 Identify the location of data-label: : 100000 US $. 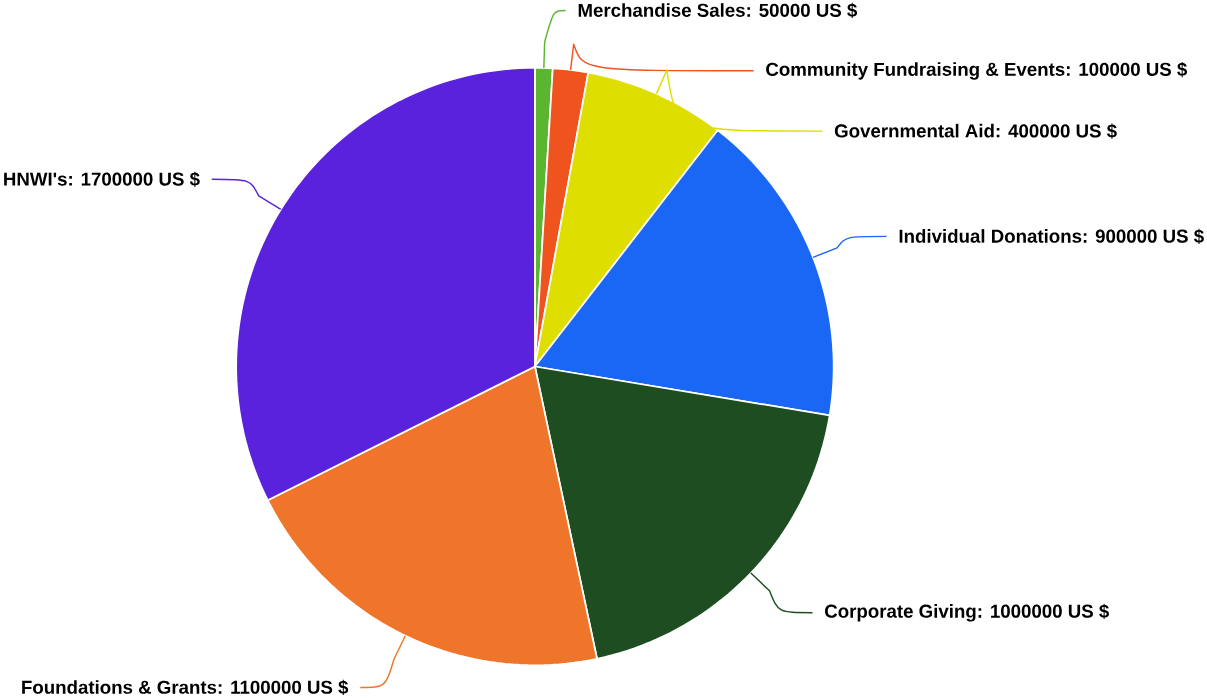
(1127, 69).